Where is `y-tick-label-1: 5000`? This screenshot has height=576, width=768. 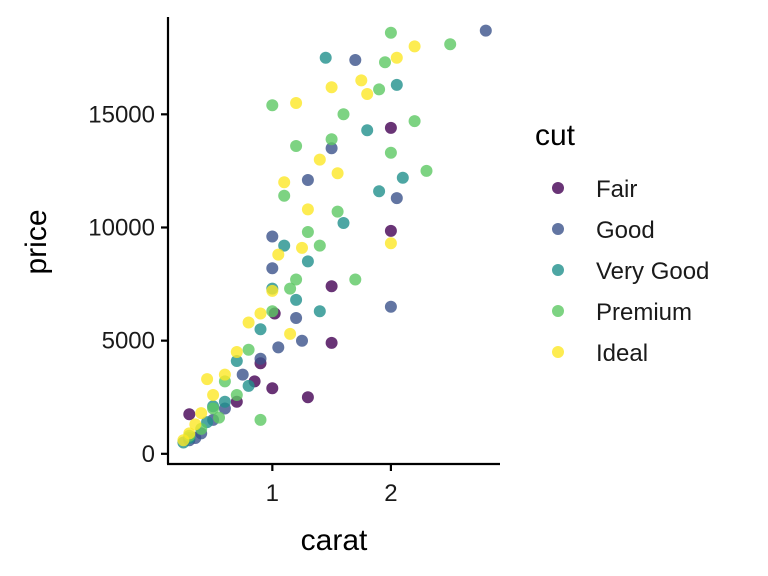
y-tick-label-1: 5000 is located at coordinates (128, 341).